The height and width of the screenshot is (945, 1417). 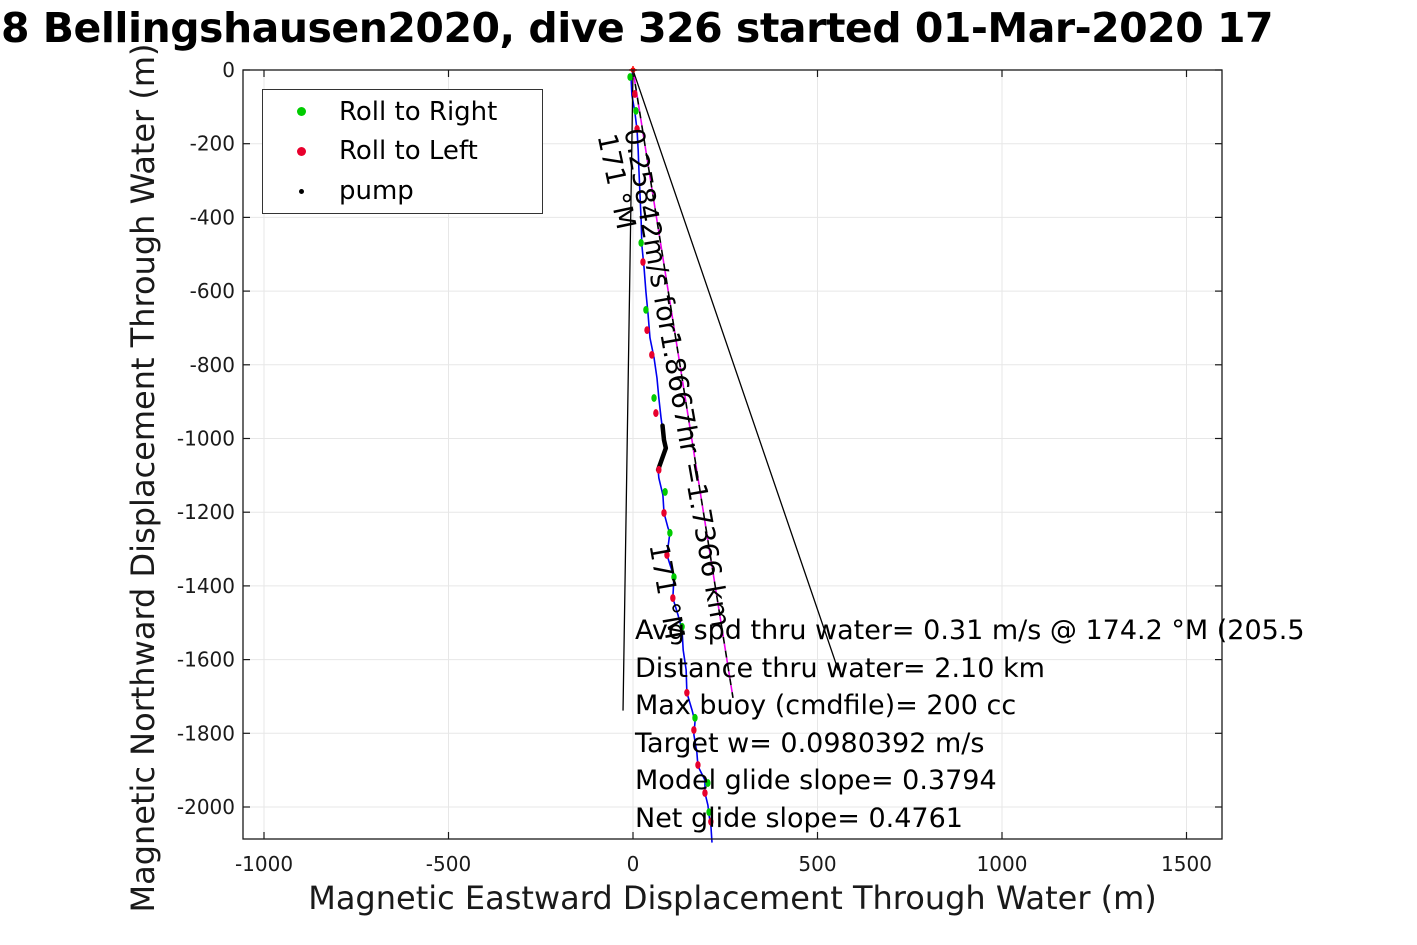 I want to click on y-tick-label: -200, so click(x=212, y=144).